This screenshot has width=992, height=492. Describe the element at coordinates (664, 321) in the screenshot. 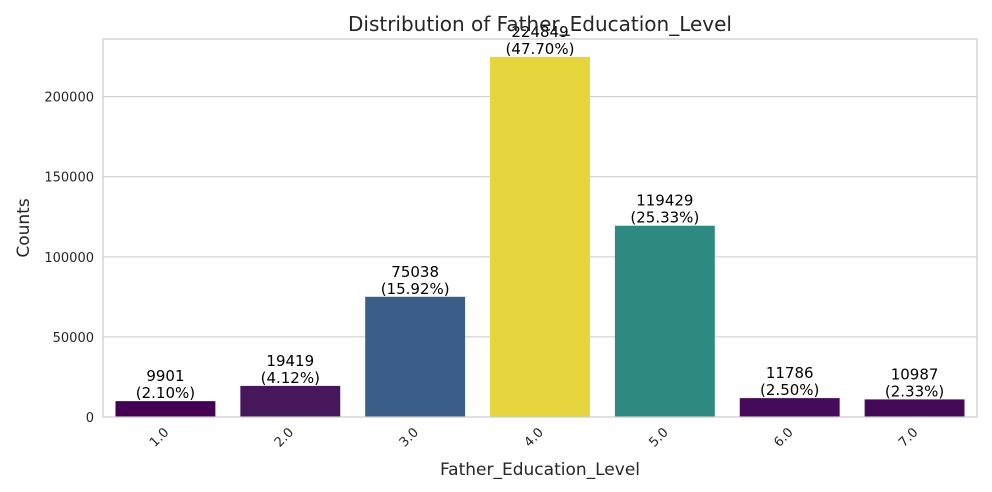

I see `bar-5.0` at that location.